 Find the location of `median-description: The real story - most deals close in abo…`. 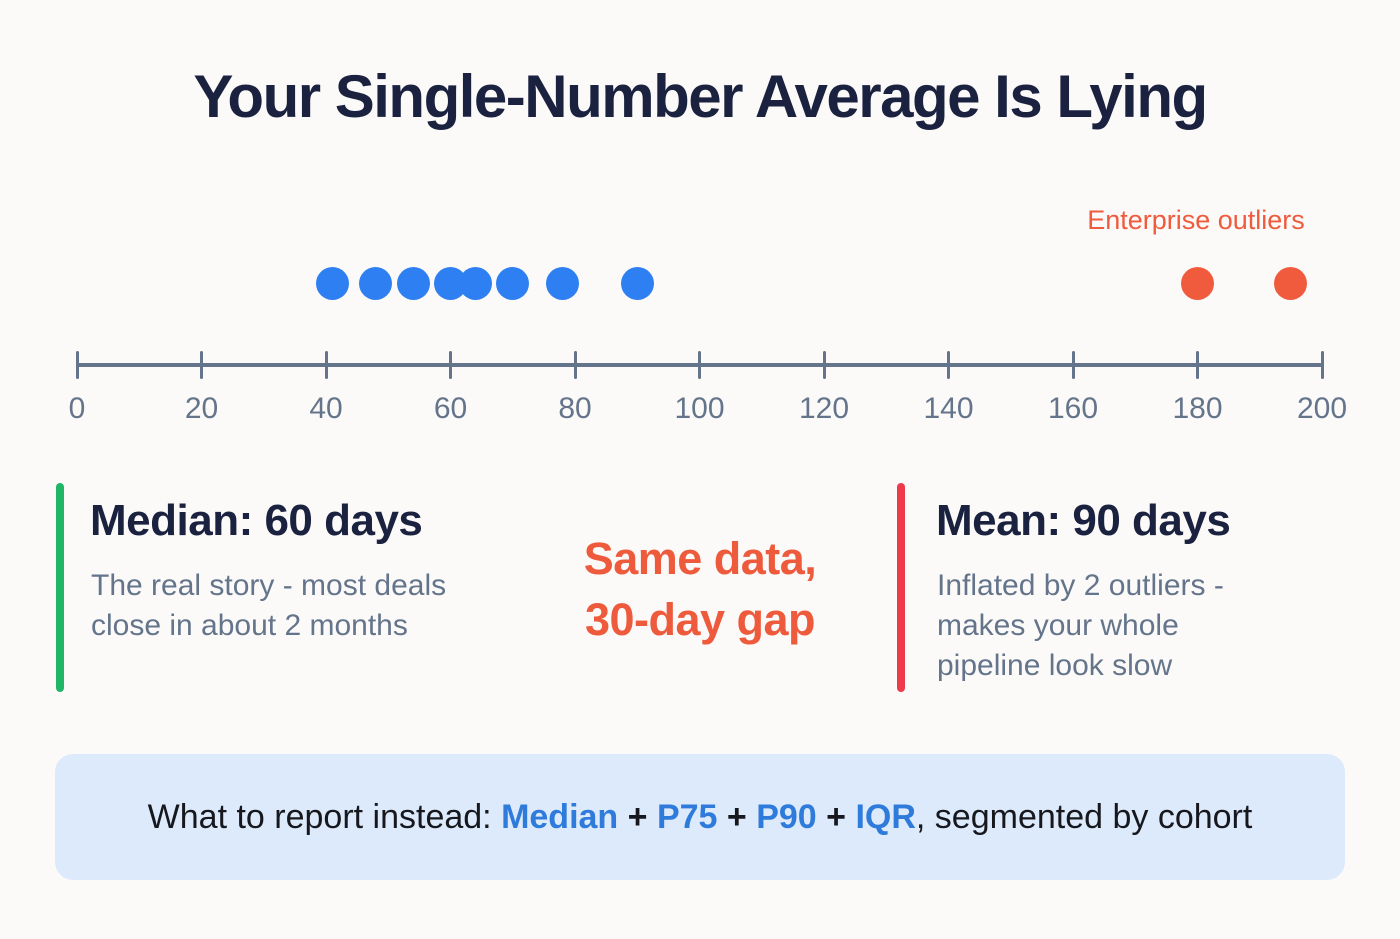

median-description: The real story - most deals close in abo… is located at coordinates (268, 606).